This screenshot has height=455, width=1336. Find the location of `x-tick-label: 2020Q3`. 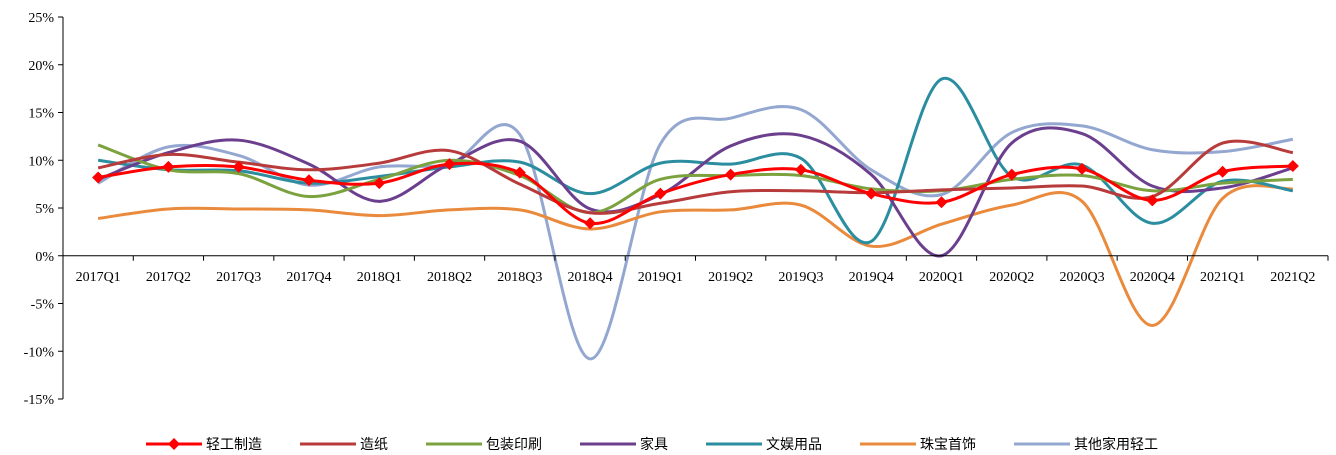

x-tick-label: 2020Q3 is located at coordinates (1081, 277).